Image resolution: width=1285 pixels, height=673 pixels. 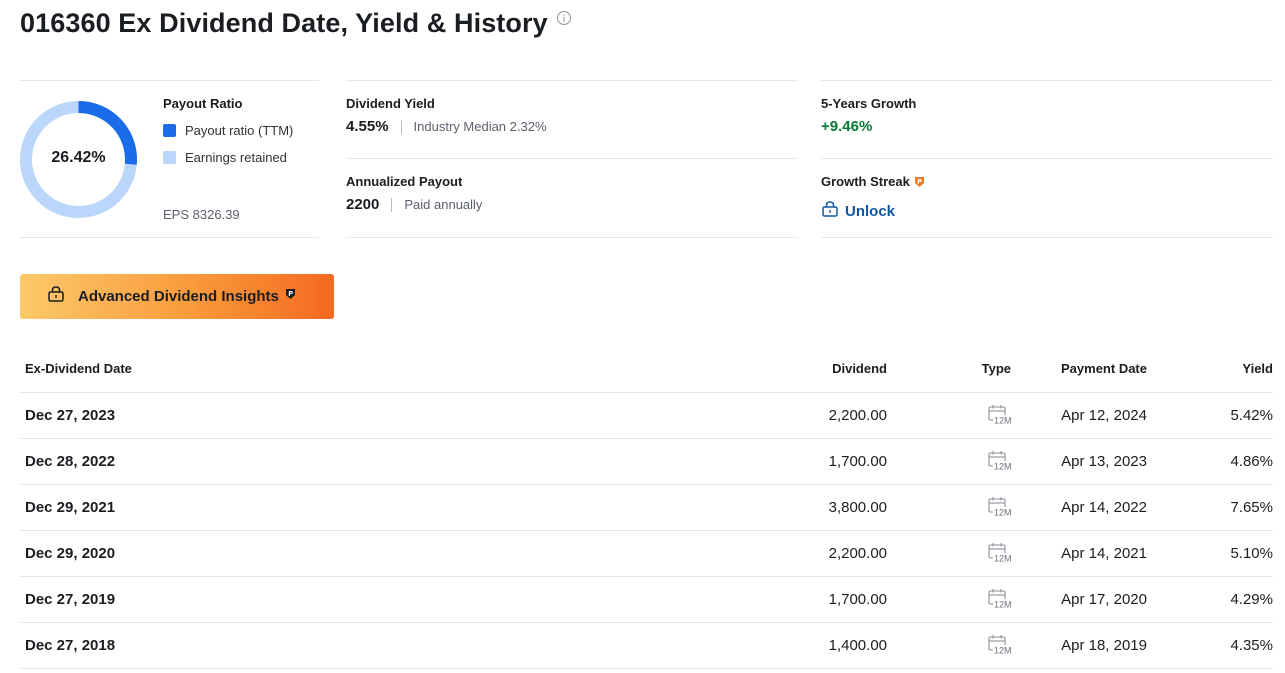 I want to click on advanced-dividend-insights-button: Advanced Dividend Insights, so click(x=177, y=296).